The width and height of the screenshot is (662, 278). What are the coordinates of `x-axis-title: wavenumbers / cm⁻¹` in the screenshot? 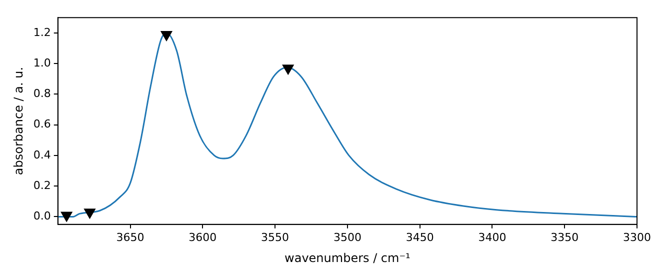 It's located at (347, 257).